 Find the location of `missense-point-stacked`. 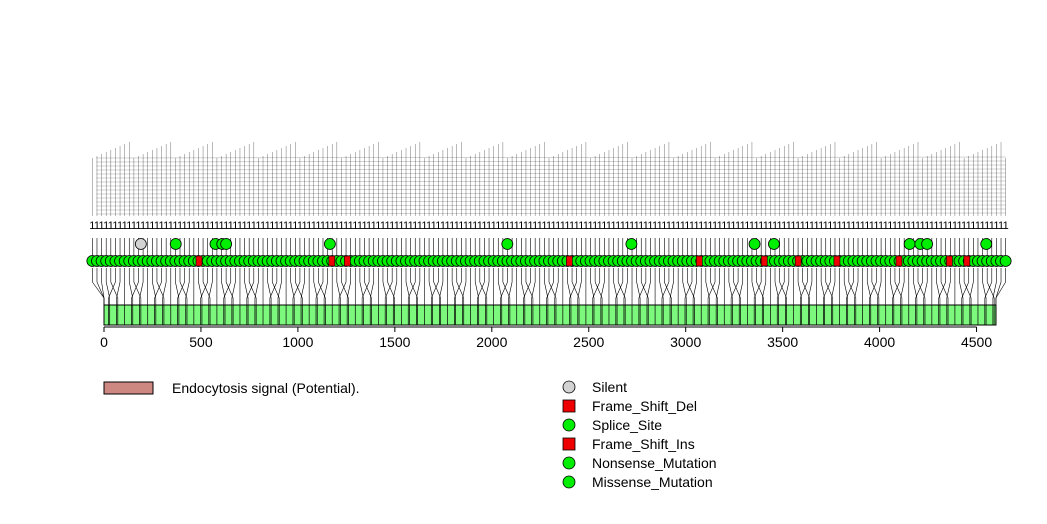

missense-point-stacked is located at coordinates (329, 244).